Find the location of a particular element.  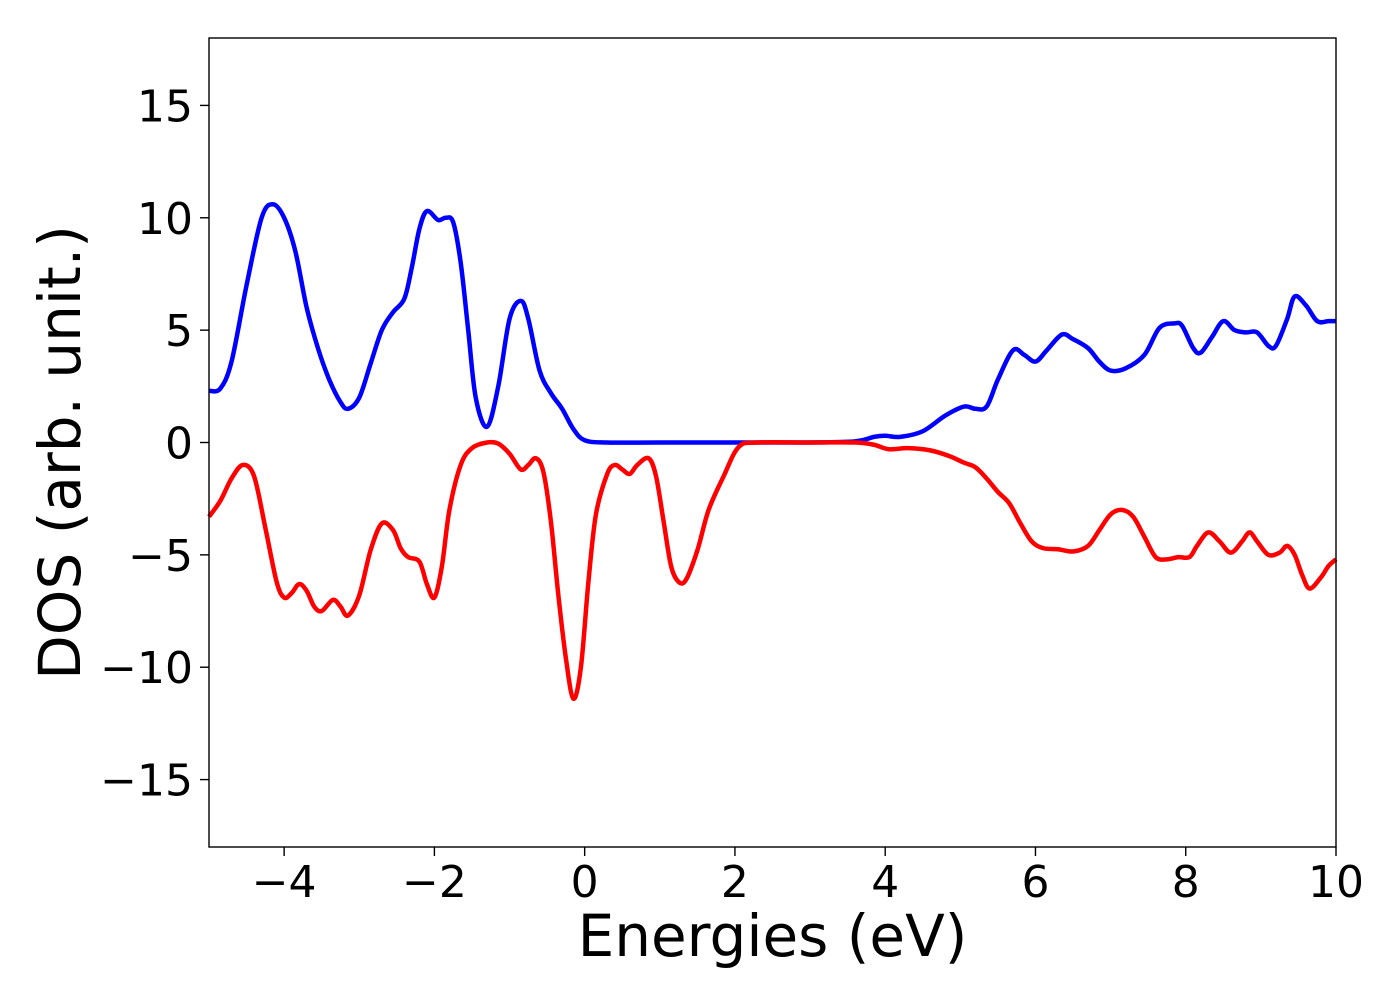

x-tick-label: 4 is located at coordinates (885, 882).